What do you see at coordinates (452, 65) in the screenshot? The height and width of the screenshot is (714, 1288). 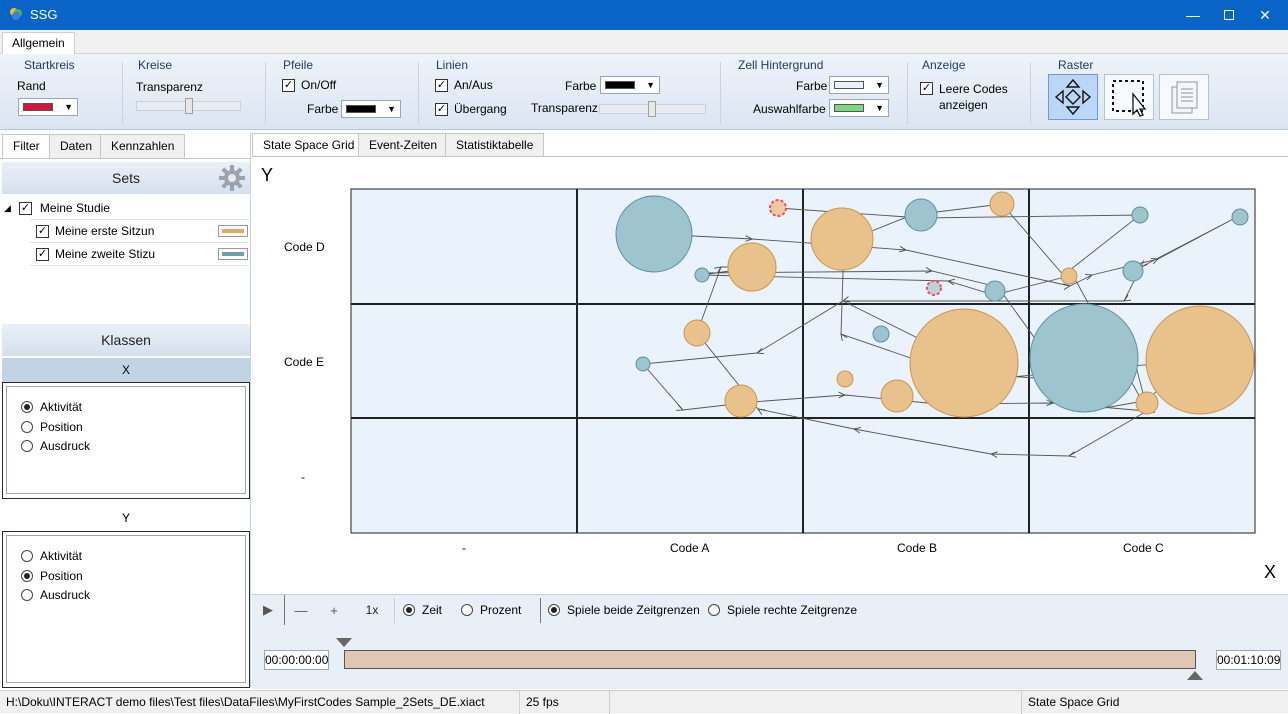 I see `group-linien: Linien` at bounding box center [452, 65].